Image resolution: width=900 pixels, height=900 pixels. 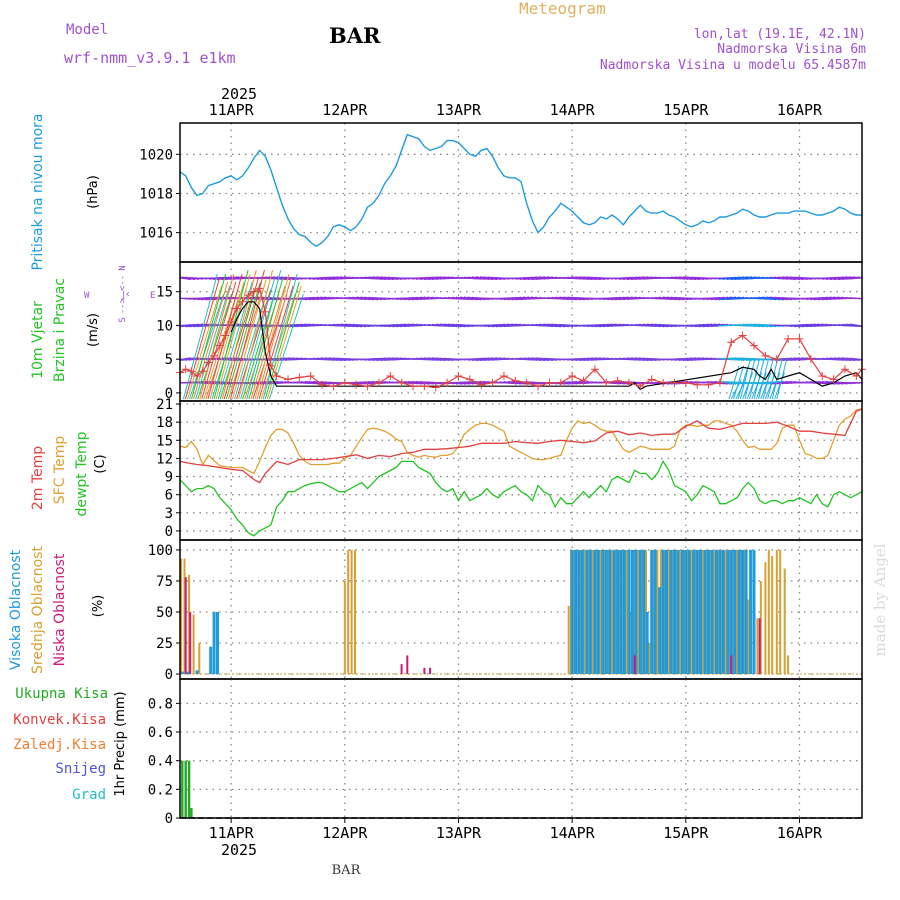 I want to click on cloud-mid-label: Srednja Oblacnost, so click(x=38, y=610).